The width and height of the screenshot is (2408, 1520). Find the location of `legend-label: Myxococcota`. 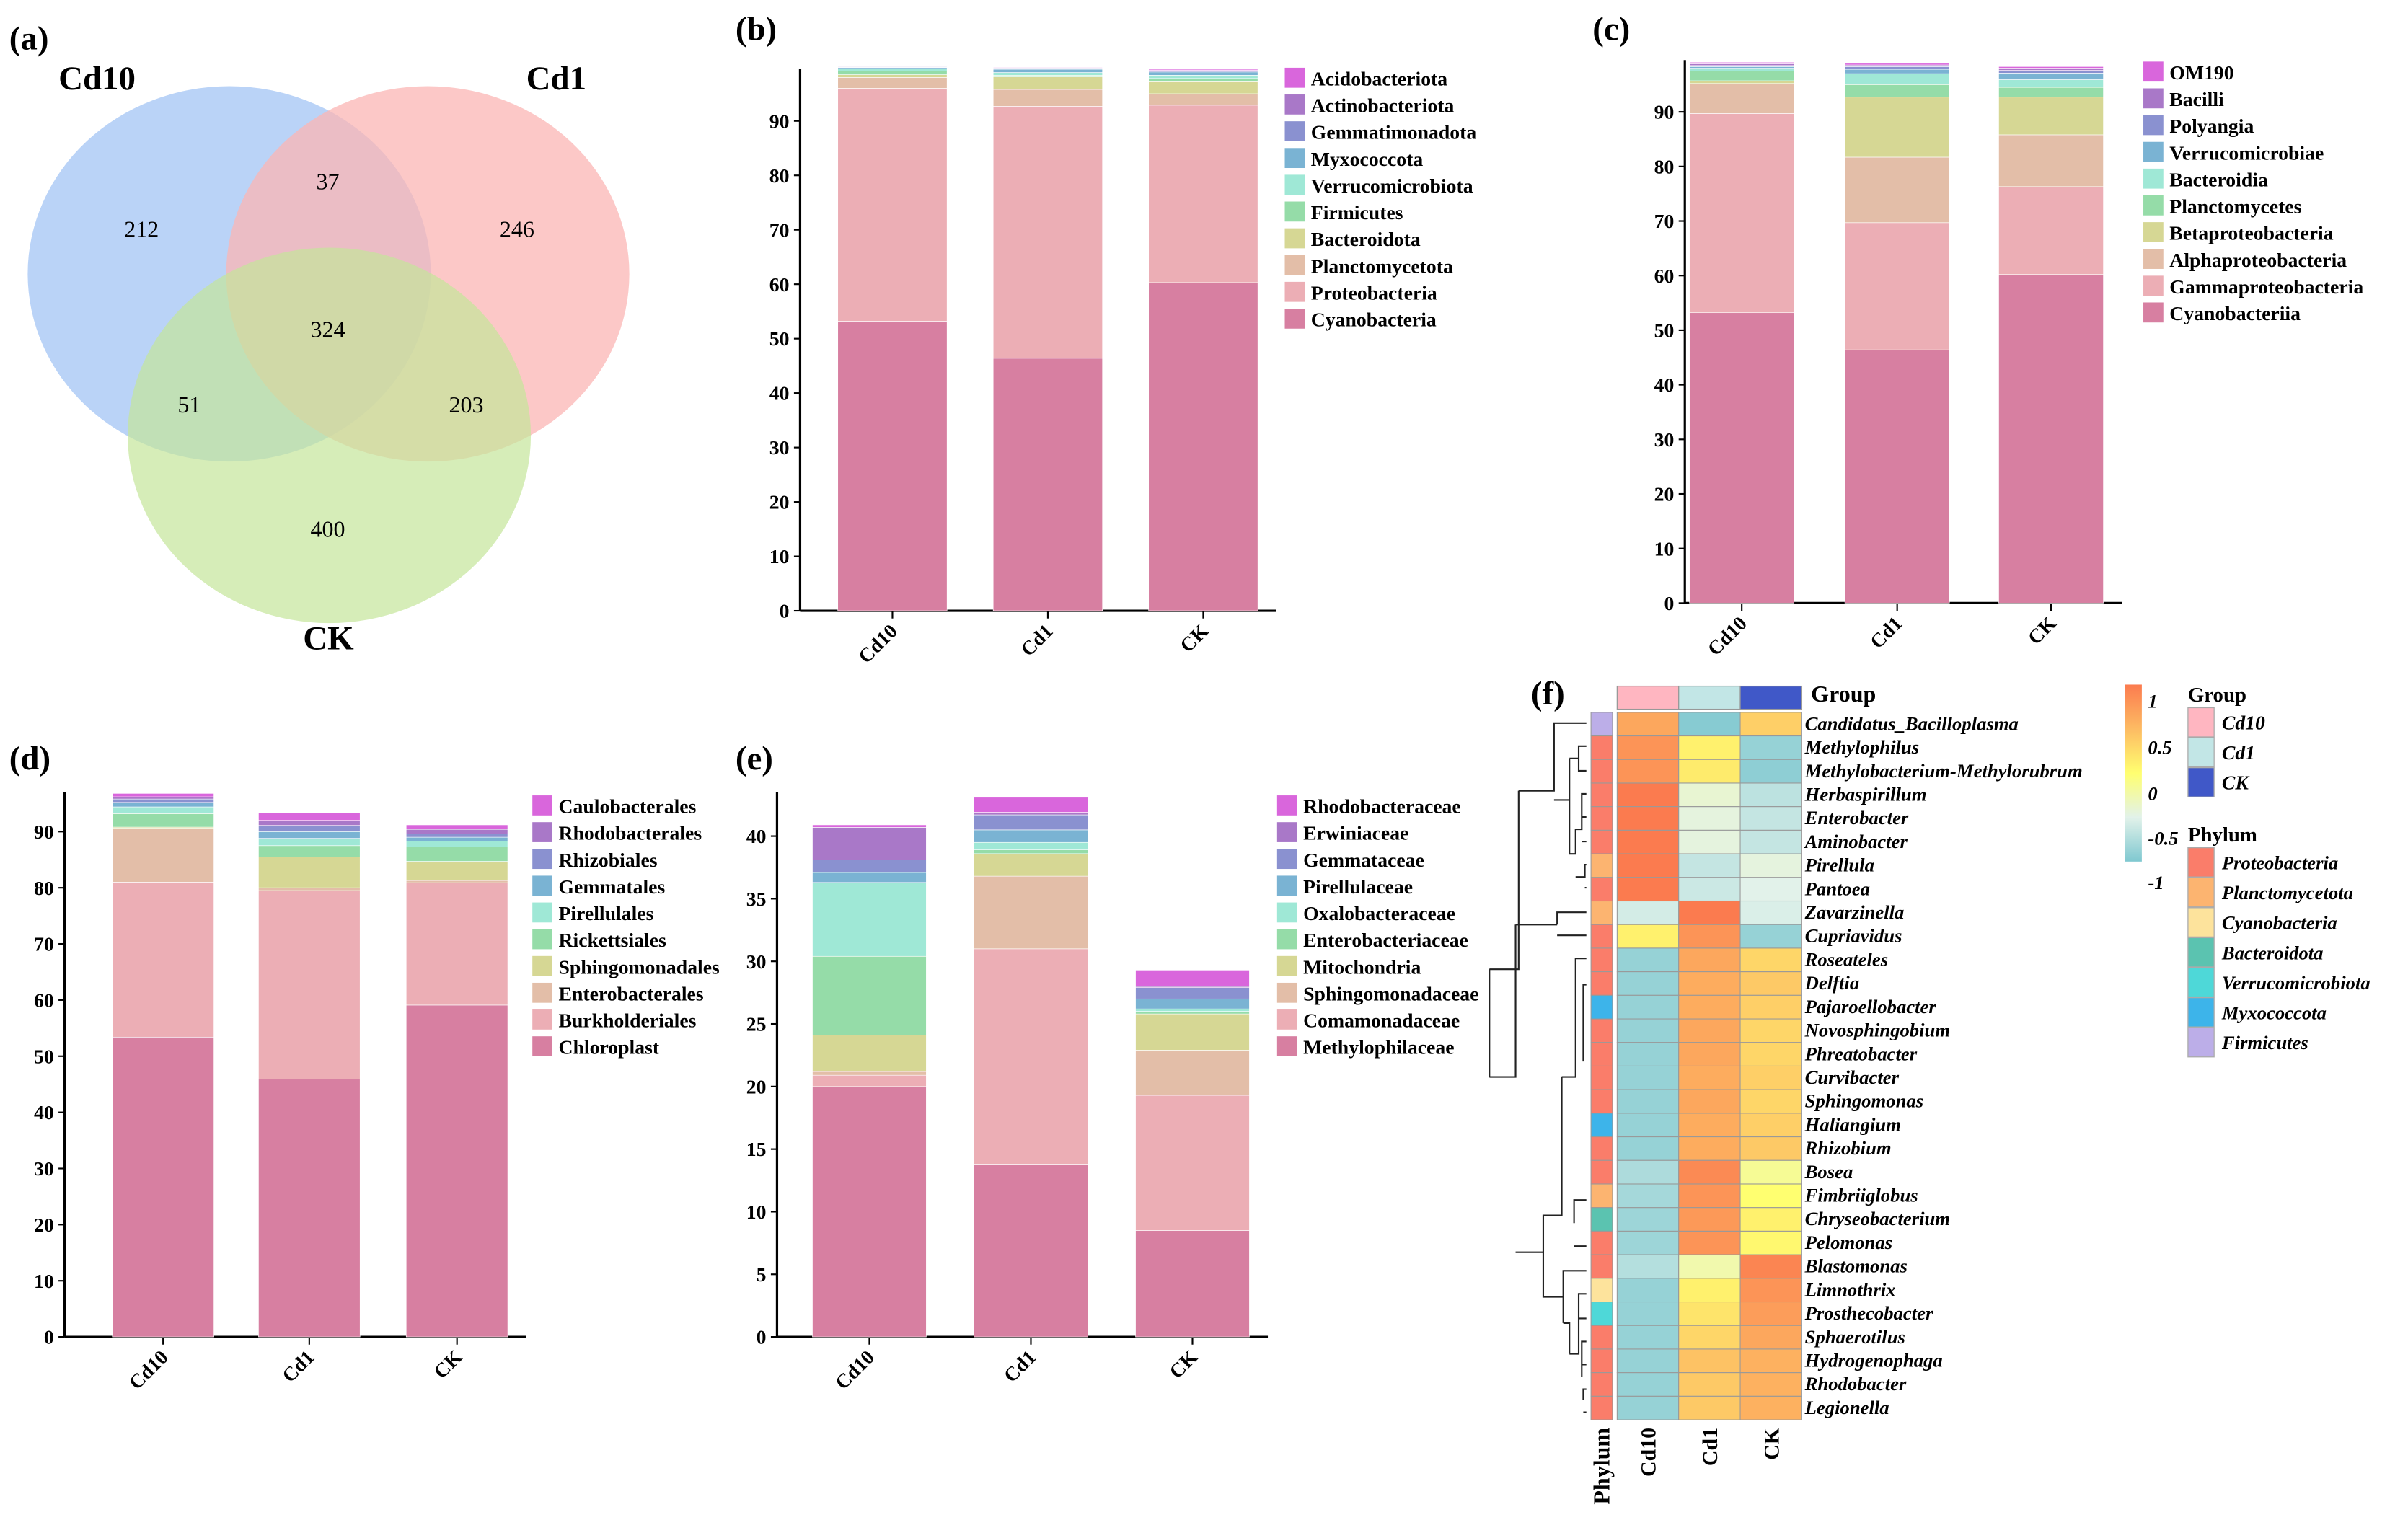

legend-label: Myxococcota is located at coordinates (1367, 159).